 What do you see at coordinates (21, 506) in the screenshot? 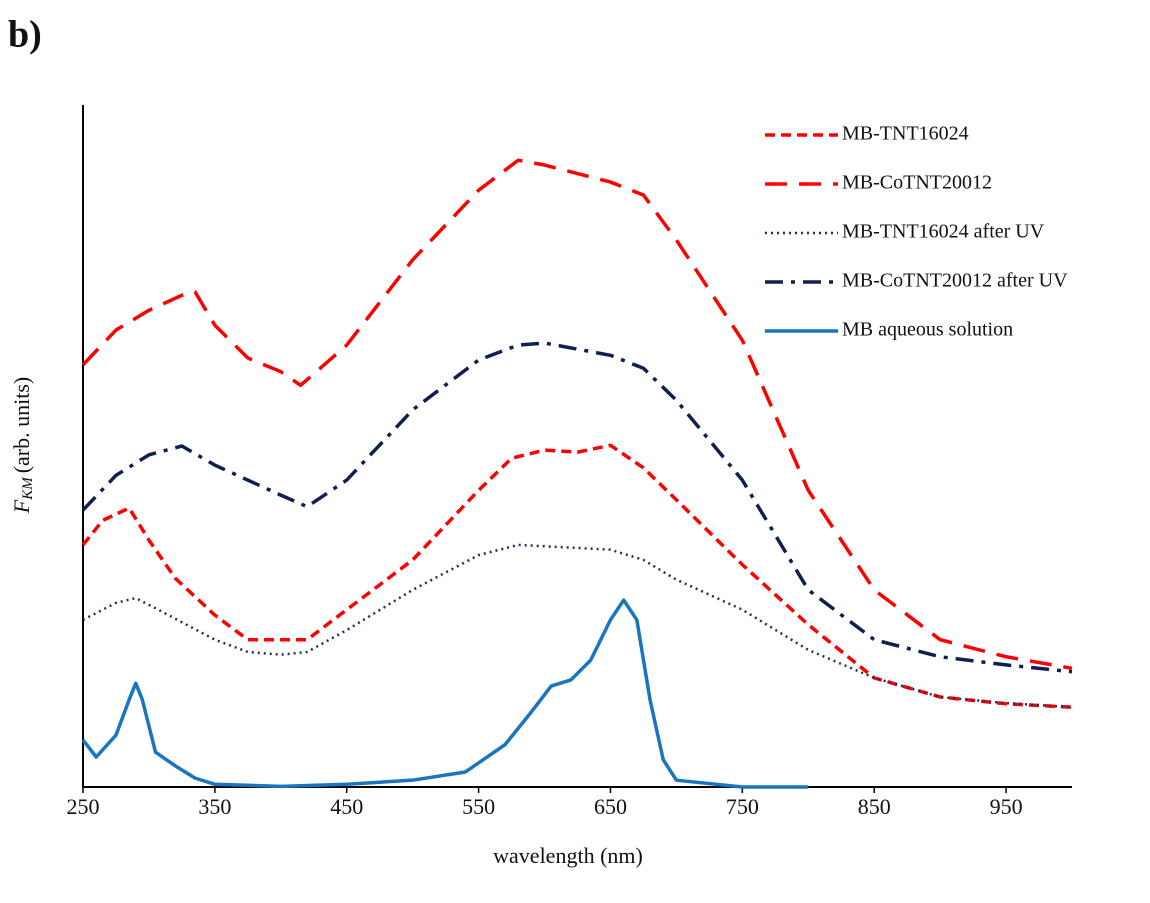
I see `y-label-symbol: F` at bounding box center [21, 506].